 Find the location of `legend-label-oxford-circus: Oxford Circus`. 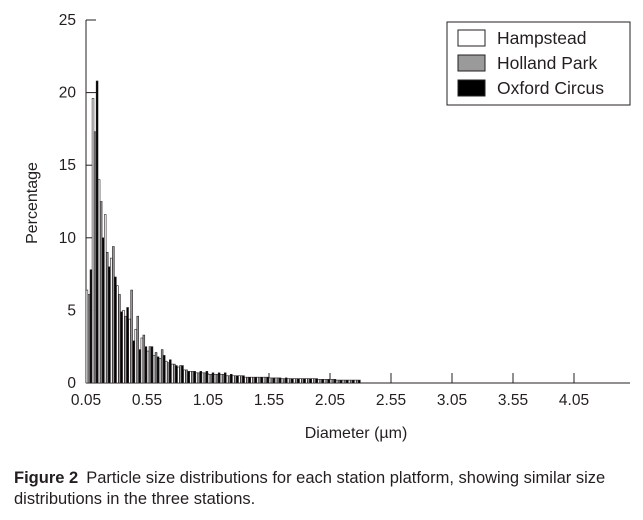

legend-label-oxford-circus: Oxford Circus is located at coordinates (550, 88).